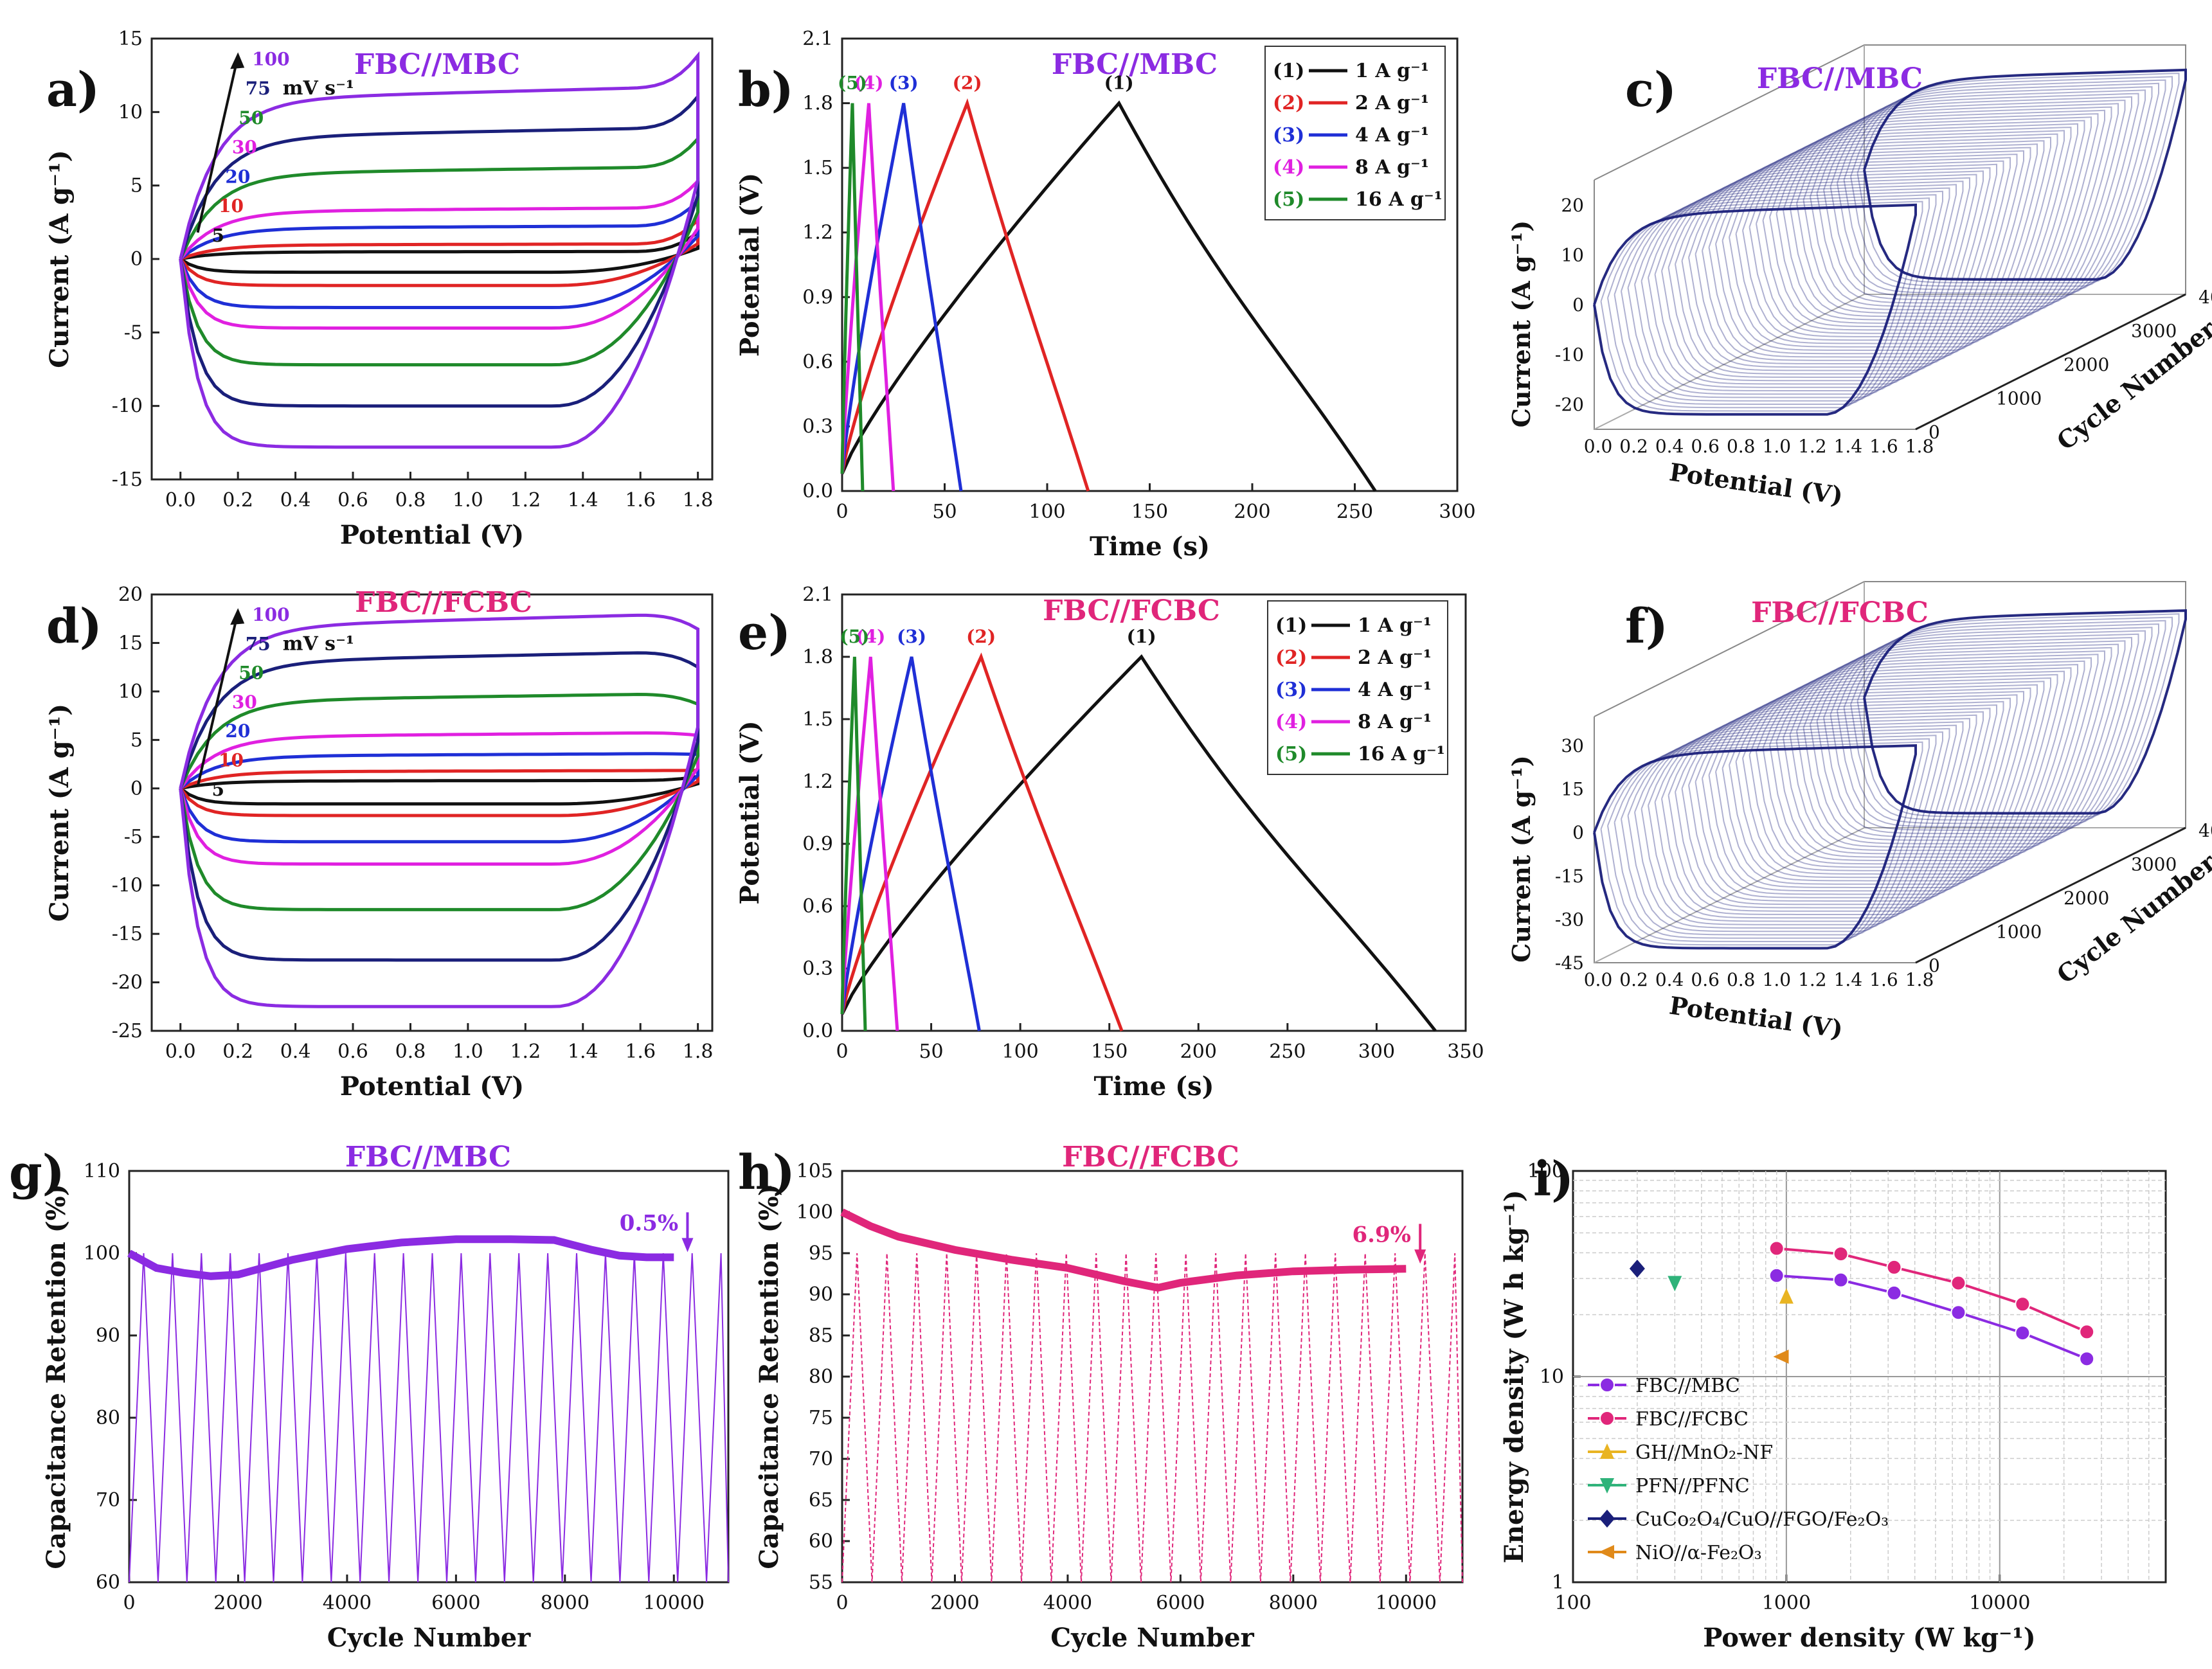 This screenshot has width=2212, height=1669. I want to click on gcd-peak-tag: (2), so click(968, 83).